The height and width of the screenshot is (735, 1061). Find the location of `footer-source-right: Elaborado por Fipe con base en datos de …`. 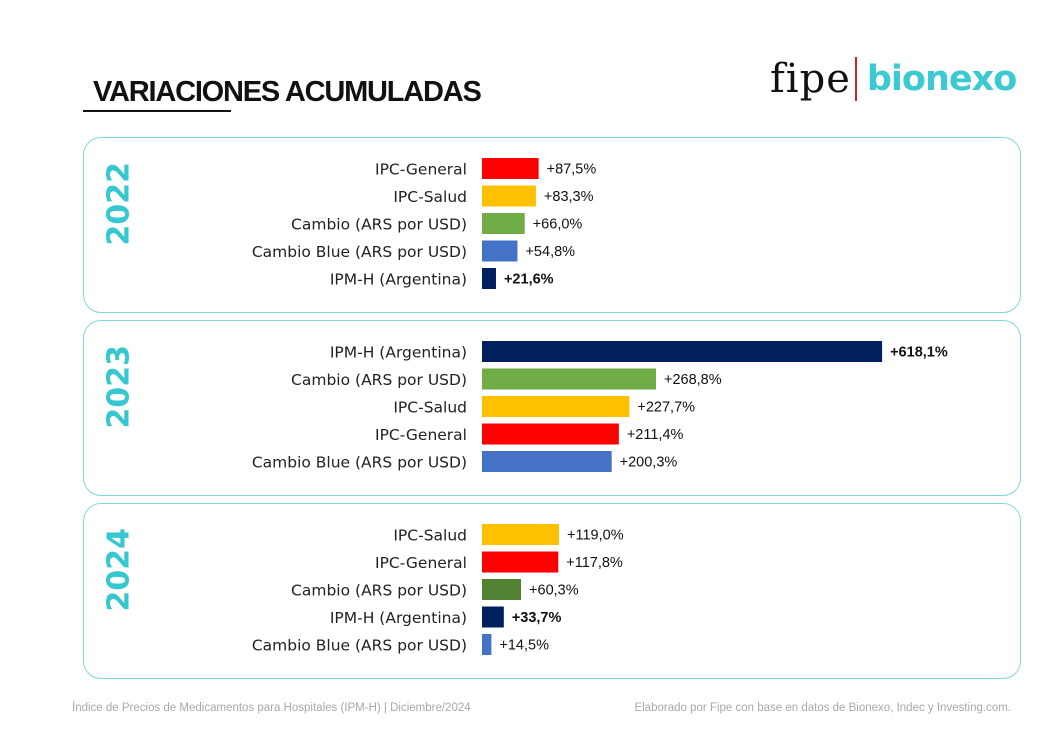

footer-source-right: Elaborado por Fipe con base en datos de … is located at coordinates (822, 708).